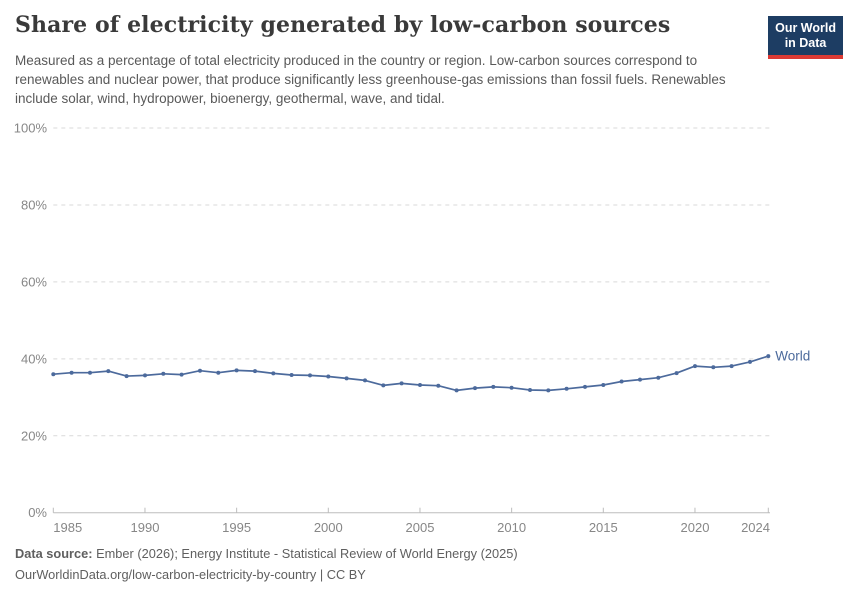 The width and height of the screenshot is (850, 600). What do you see at coordinates (37, 512) in the screenshot?
I see `y-axis-tick-label: 0%` at bounding box center [37, 512].